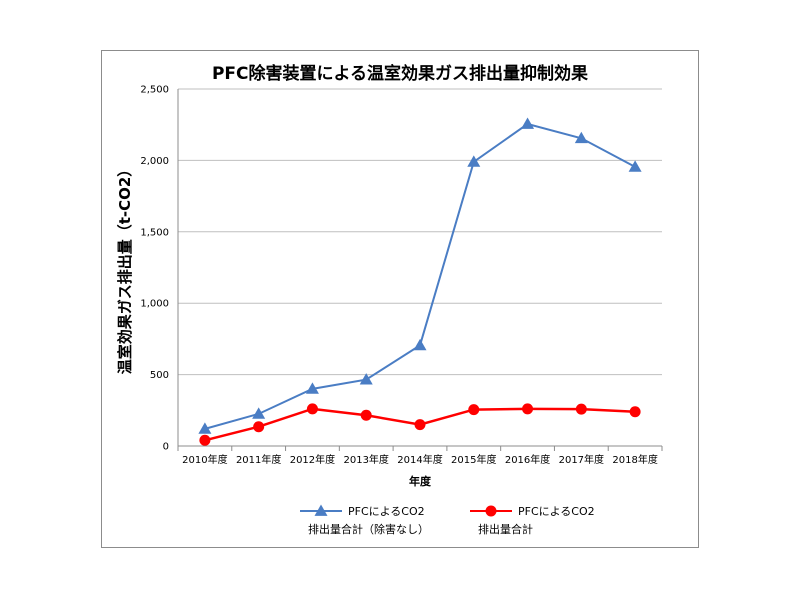 The width and height of the screenshot is (800, 599). Describe the element at coordinates (159, 375) in the screenshot. I see `y-tick-label: 500` at that location.